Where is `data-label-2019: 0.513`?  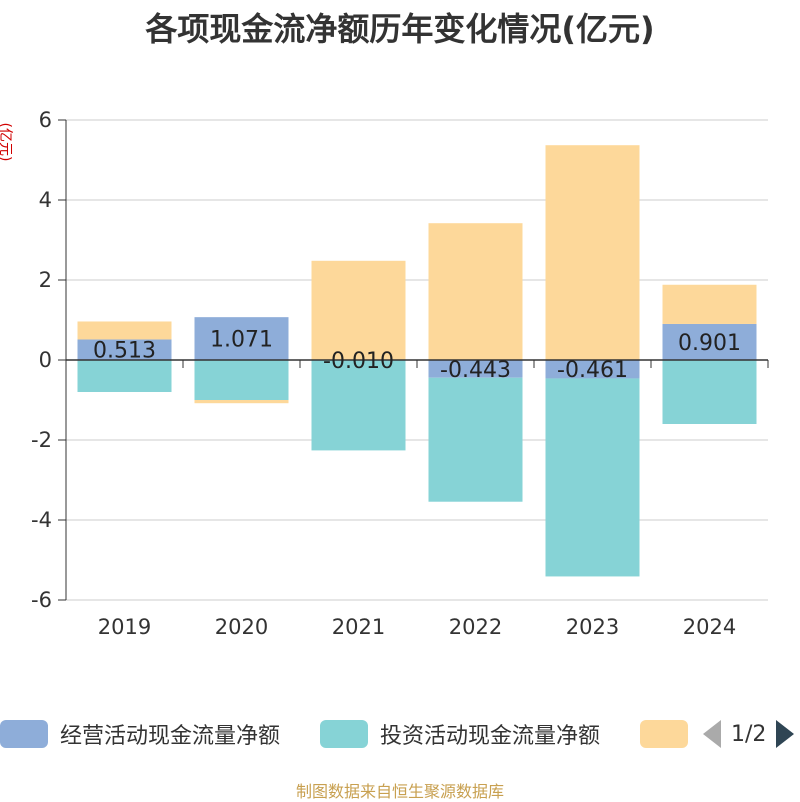 data-label-2019: 0.513 is located at coordinates (124, 351).